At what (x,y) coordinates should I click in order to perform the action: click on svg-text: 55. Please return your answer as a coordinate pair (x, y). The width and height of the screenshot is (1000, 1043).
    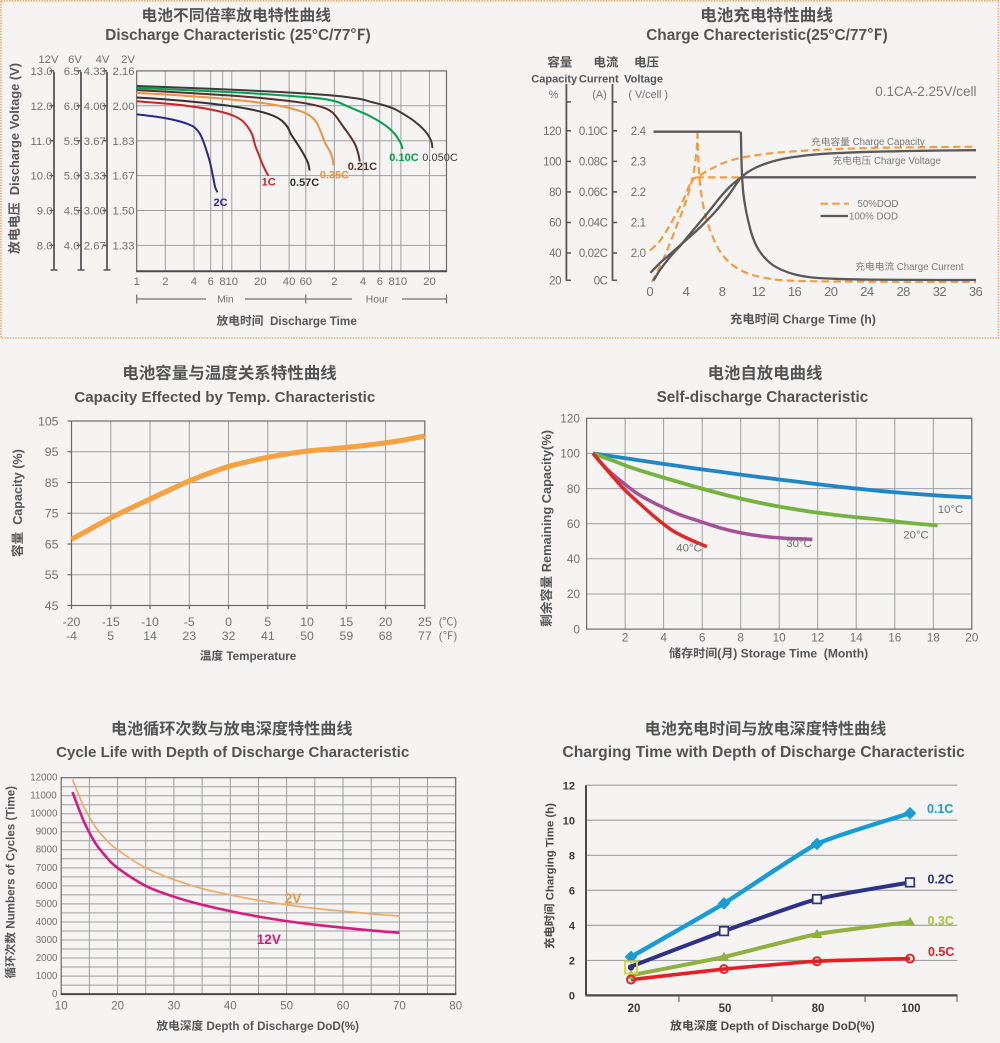
    Looking at the image, I should click on (52, 575).